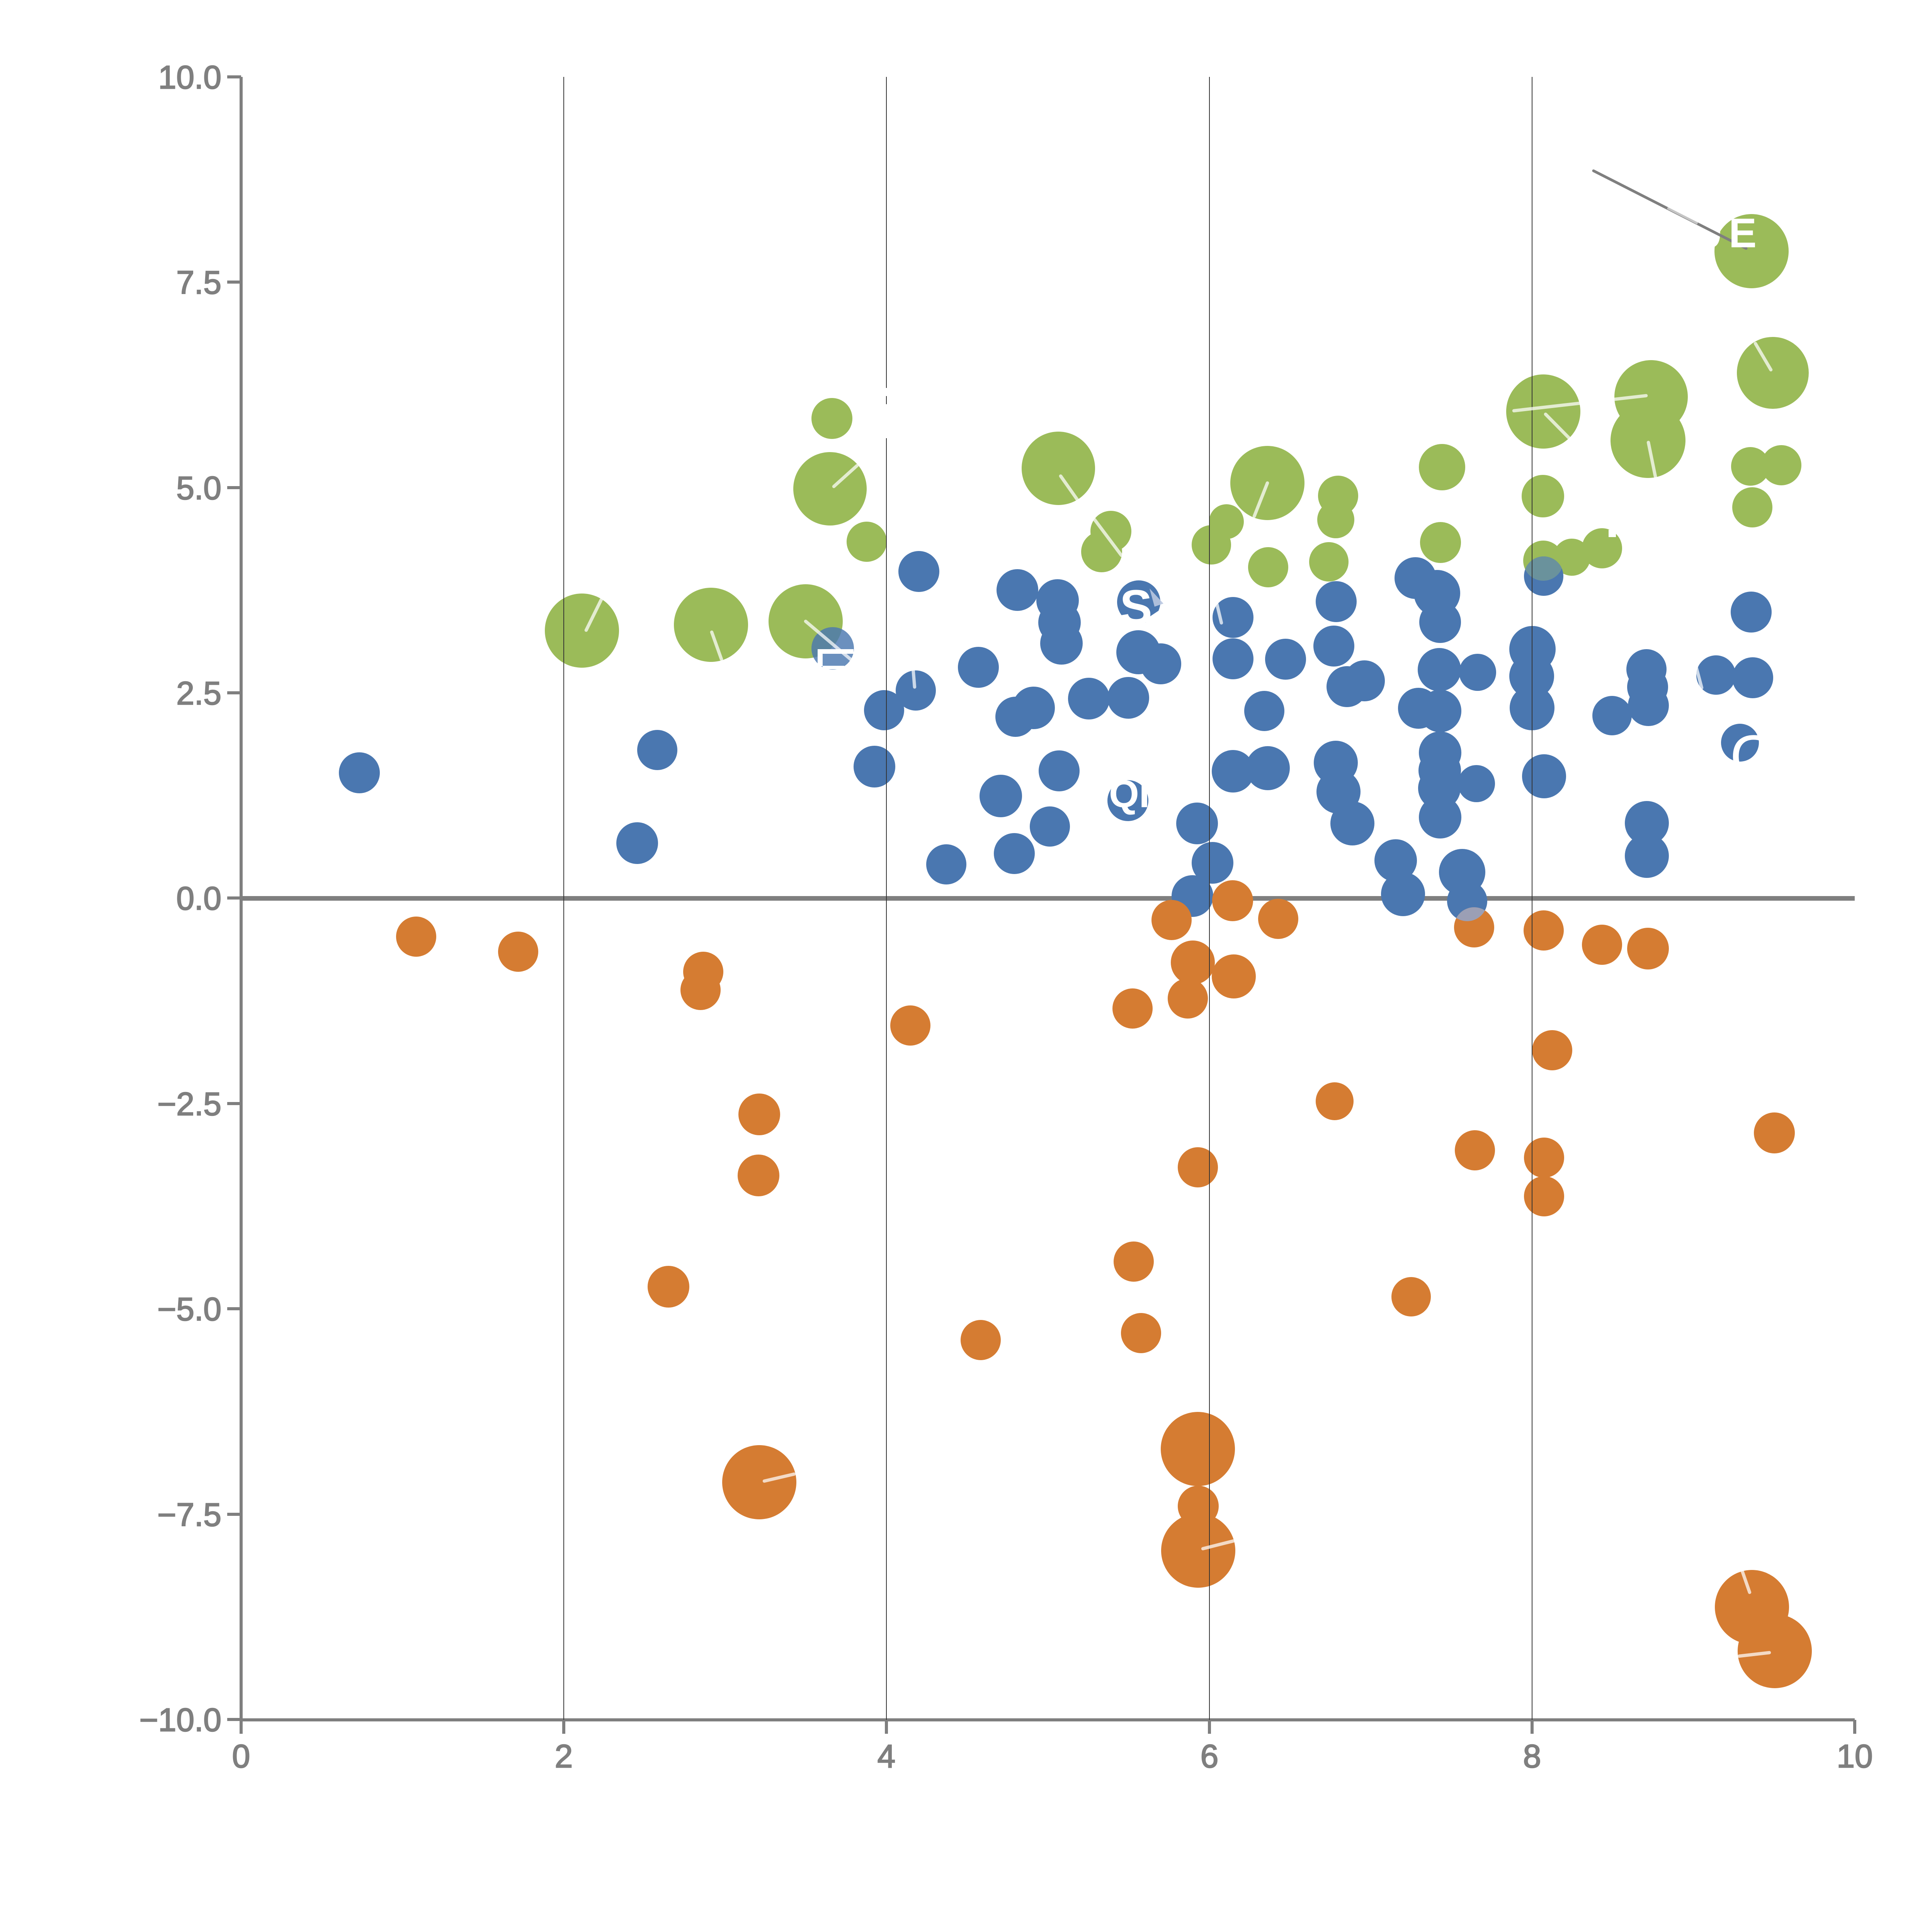  What do you see at coordinates (1129, 794) in the screenshot?
I see `svg-text: QI` at bounding box center [1129, 794].